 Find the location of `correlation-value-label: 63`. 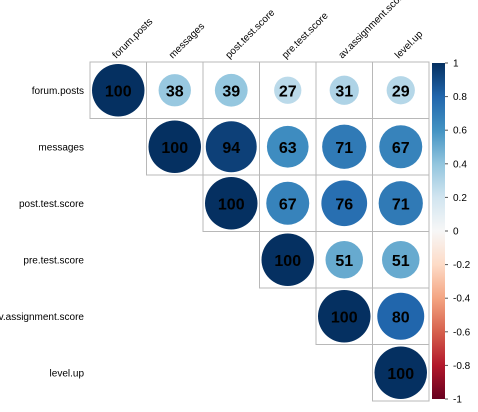

correlation-value-label: 63 is located at coordinates (288, 148).